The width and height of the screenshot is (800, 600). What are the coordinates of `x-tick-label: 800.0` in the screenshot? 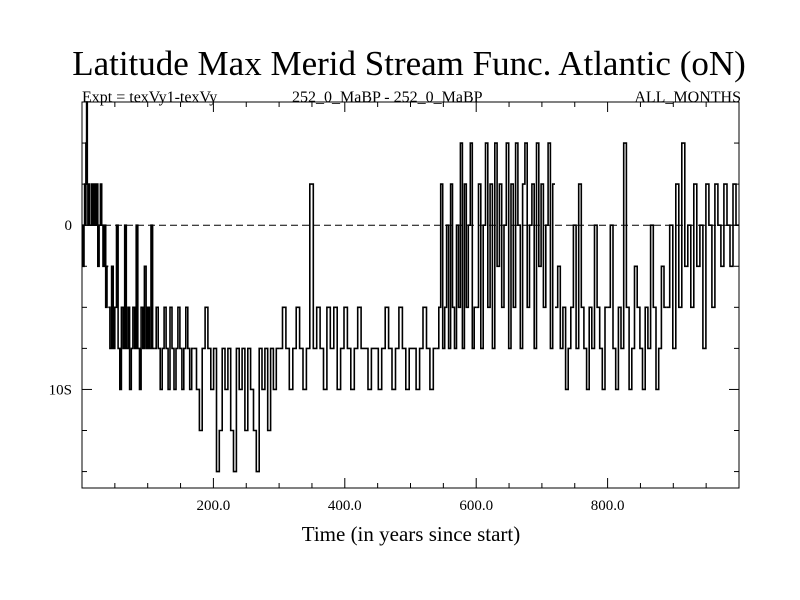 It's located at (608, 506).